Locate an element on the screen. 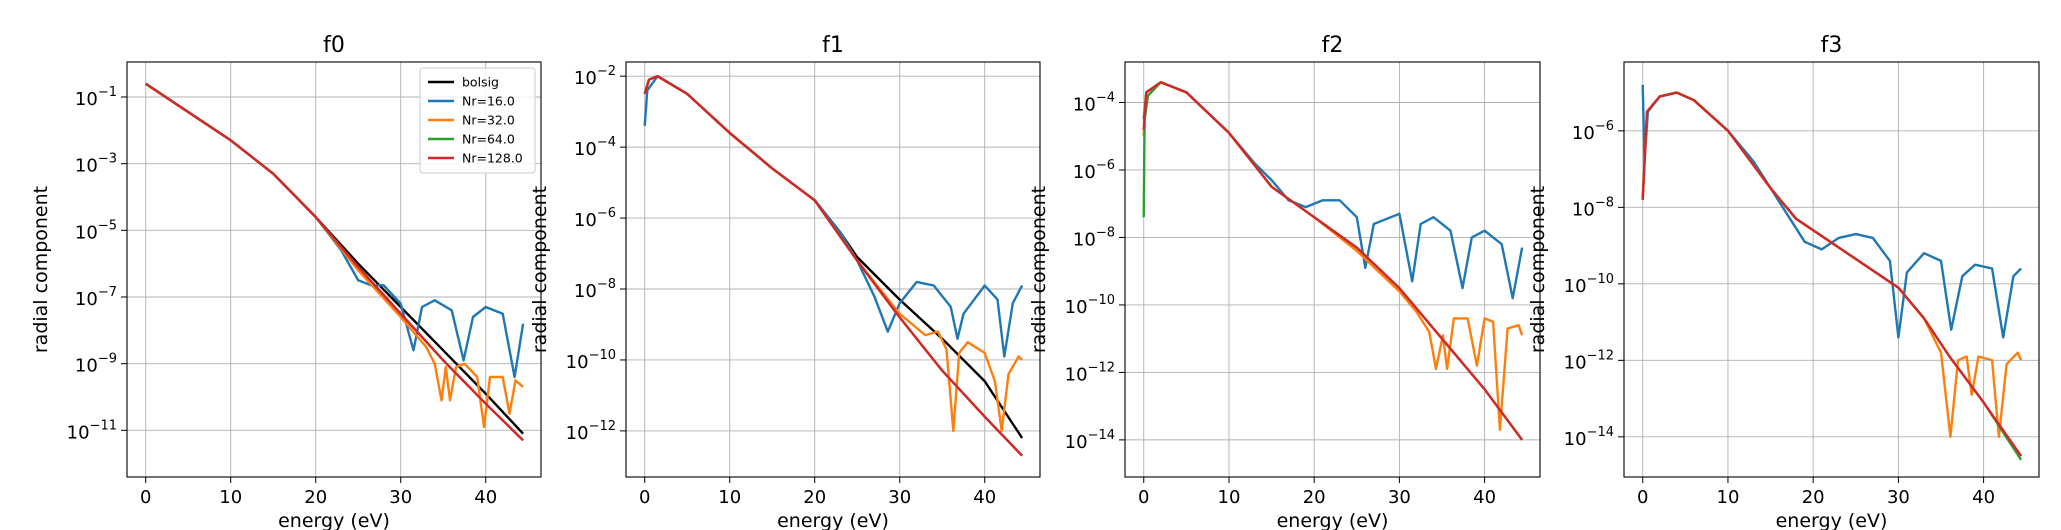 This screenshot has width=2061, height=530. legend-box is located at coordinates (477, 120).